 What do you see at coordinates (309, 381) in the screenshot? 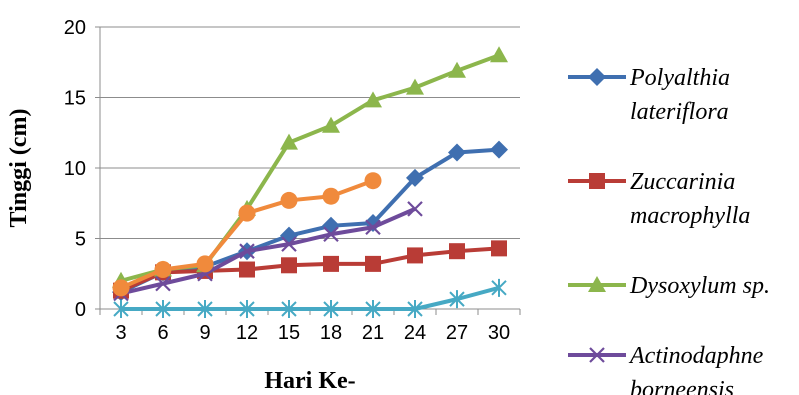
I see `x-axis-title: Hari Ke-` at bounding box center [309, 381].